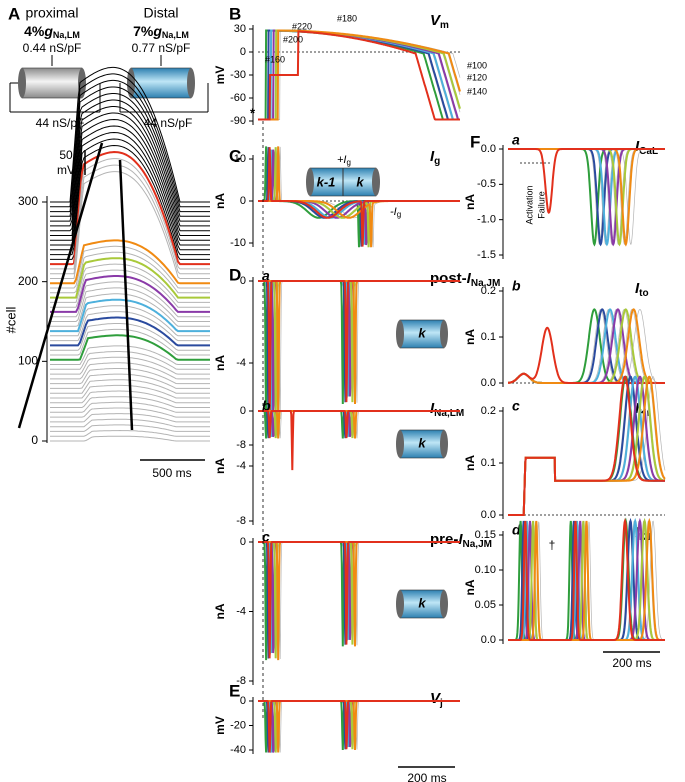 This screenshot has height=782, width=685. What do you see at coordinates (486, 220) in the screenshot?
I see `y-tick-label: -1.0` at bounding box center [486, 220].